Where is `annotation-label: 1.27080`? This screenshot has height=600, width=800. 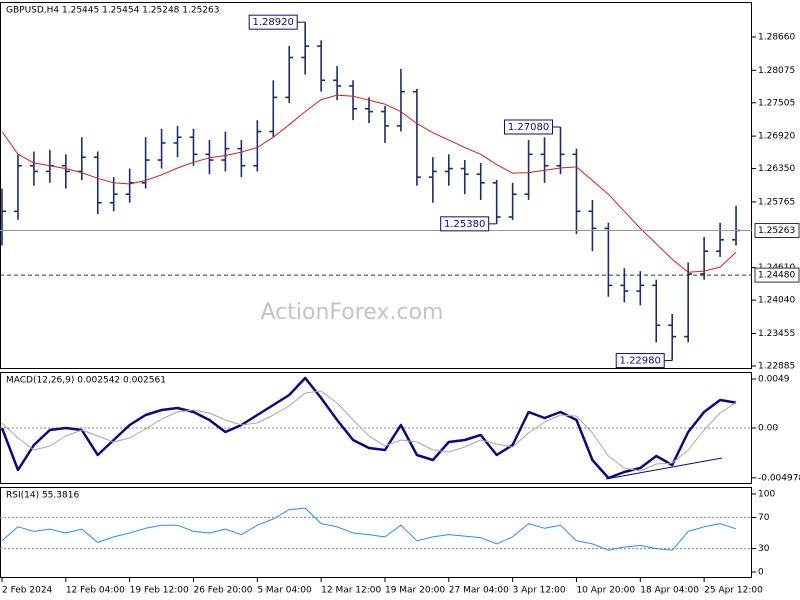 annotation-label: 1.27080 is located at coordinates (528, 127).